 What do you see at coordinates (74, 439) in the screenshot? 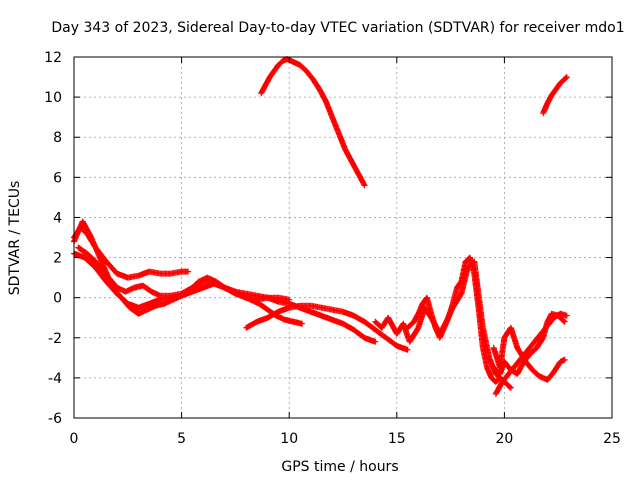
I see `x-tick-label: 0` at bounding box center [74, 439].